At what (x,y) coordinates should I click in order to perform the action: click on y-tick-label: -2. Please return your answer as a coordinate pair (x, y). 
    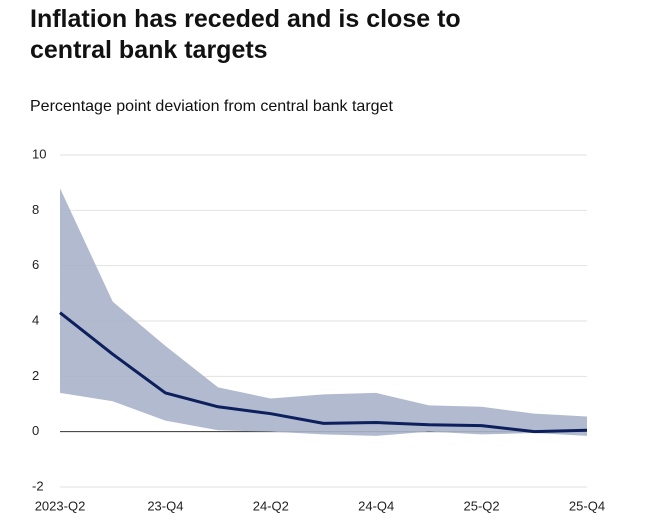
    Looking at the image, I should click on (38, 485).